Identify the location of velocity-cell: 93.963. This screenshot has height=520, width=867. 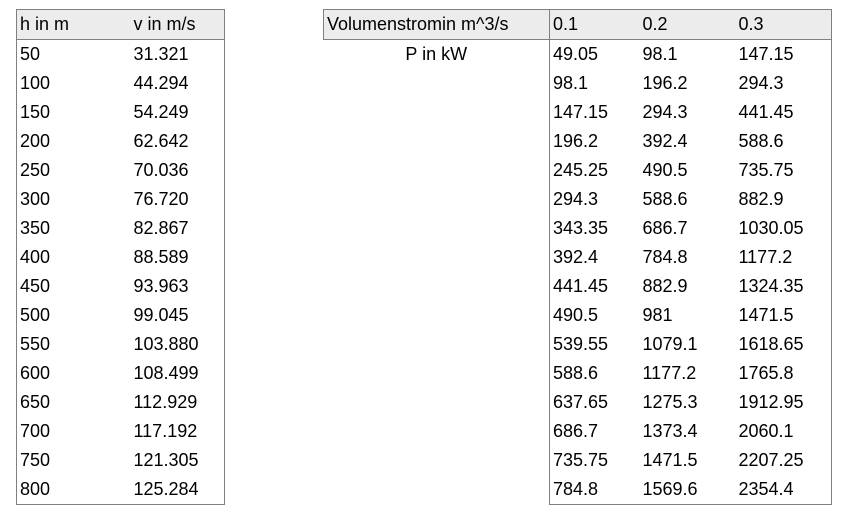
(161, 286).